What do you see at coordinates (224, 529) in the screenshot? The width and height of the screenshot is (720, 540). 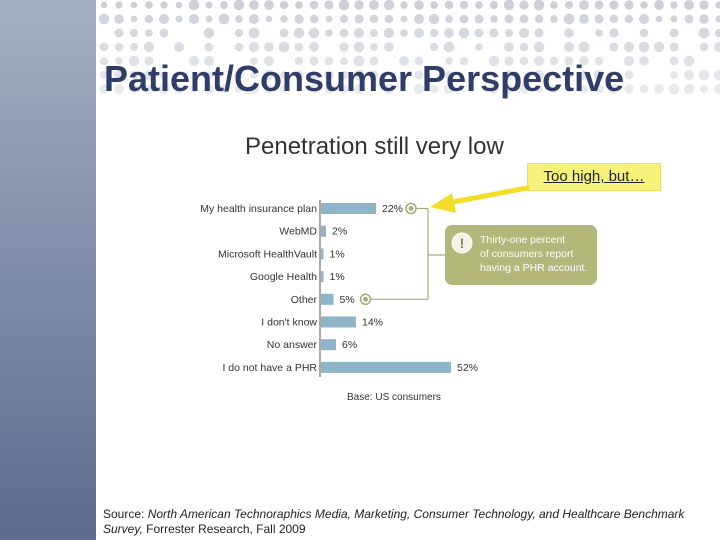 I see `source-suffix: Forrester Research, Fall 2009` at bounding box center [224, 529].